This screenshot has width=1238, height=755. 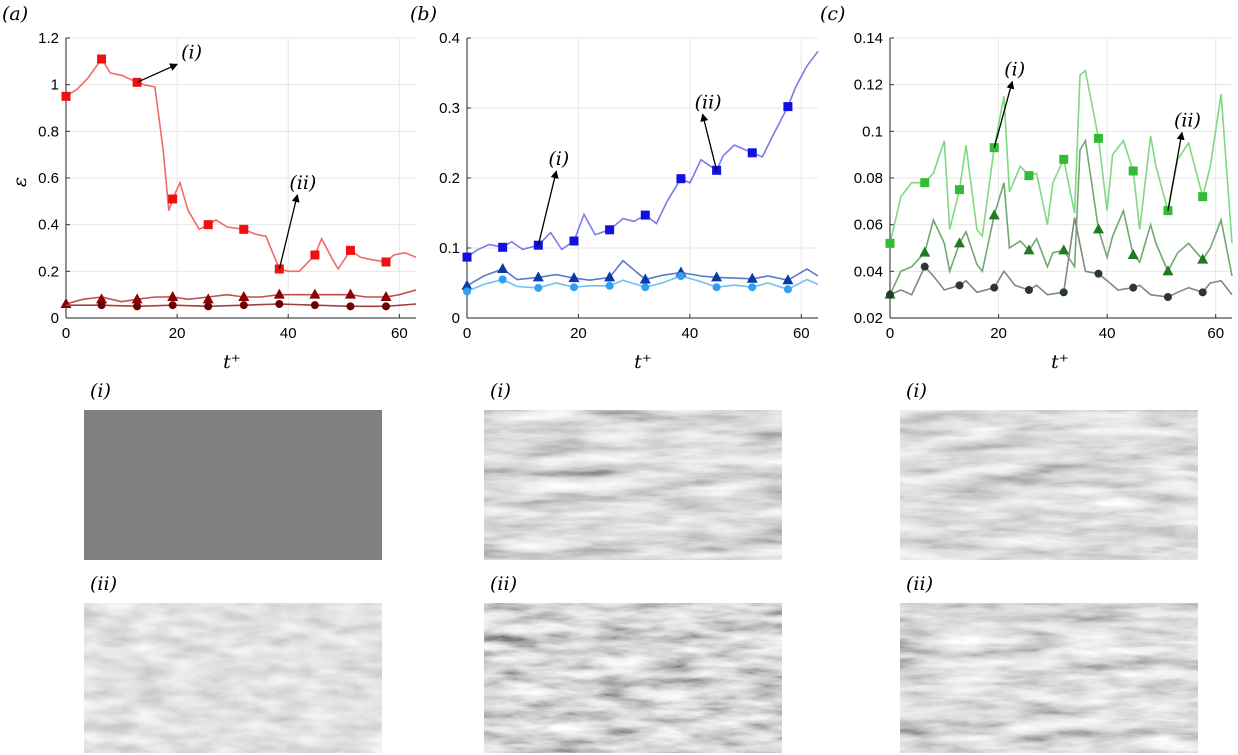 I want to click on field-image-c-i, so click(x=1049, y=485).